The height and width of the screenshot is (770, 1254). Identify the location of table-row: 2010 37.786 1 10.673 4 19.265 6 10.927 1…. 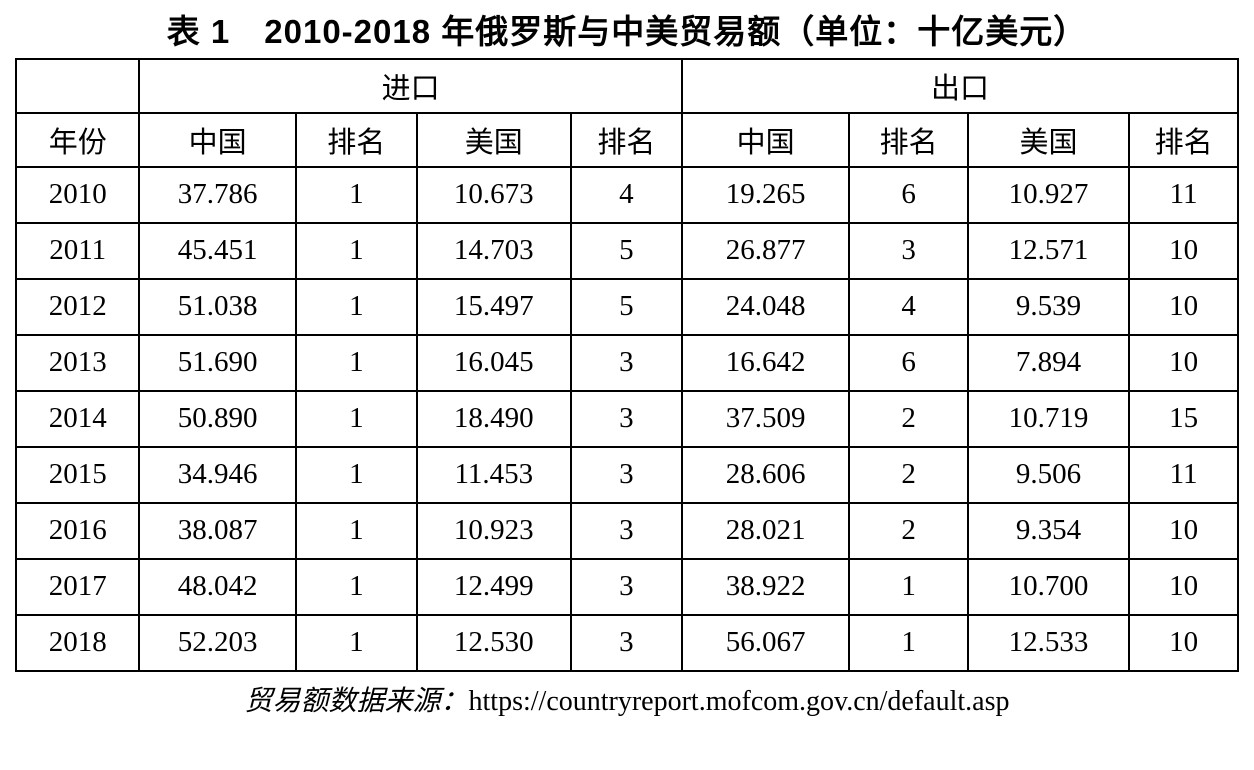
(626, 194).